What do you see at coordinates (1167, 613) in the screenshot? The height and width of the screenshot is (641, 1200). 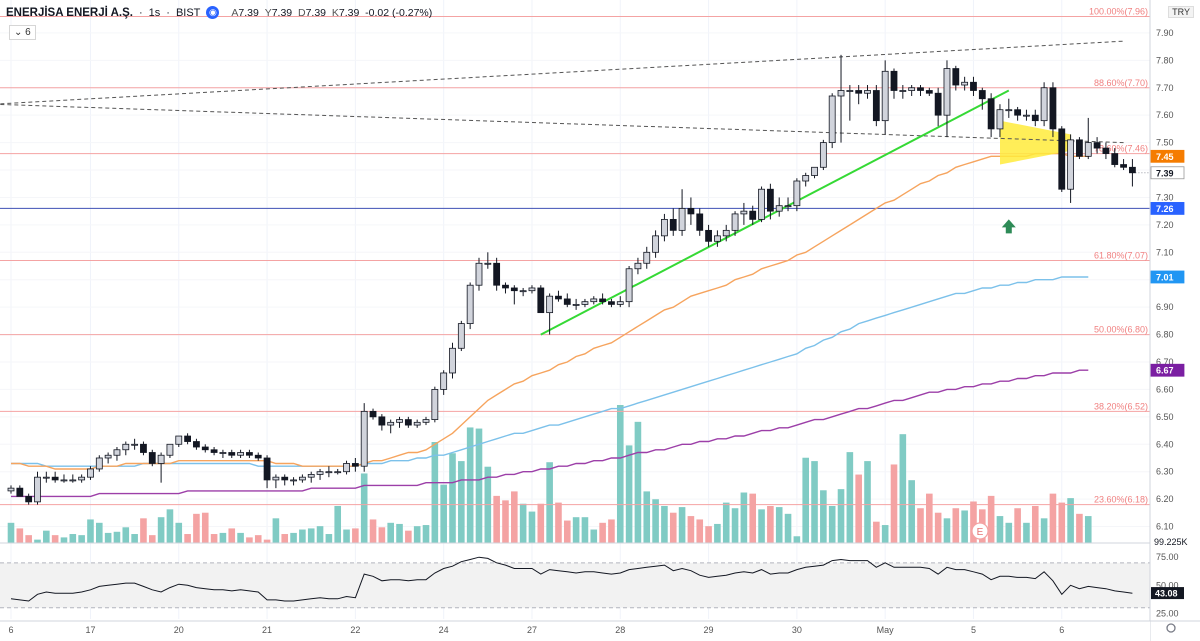 I see `rsi-tick-label: 25.00` at bounding box center [1167, 613].